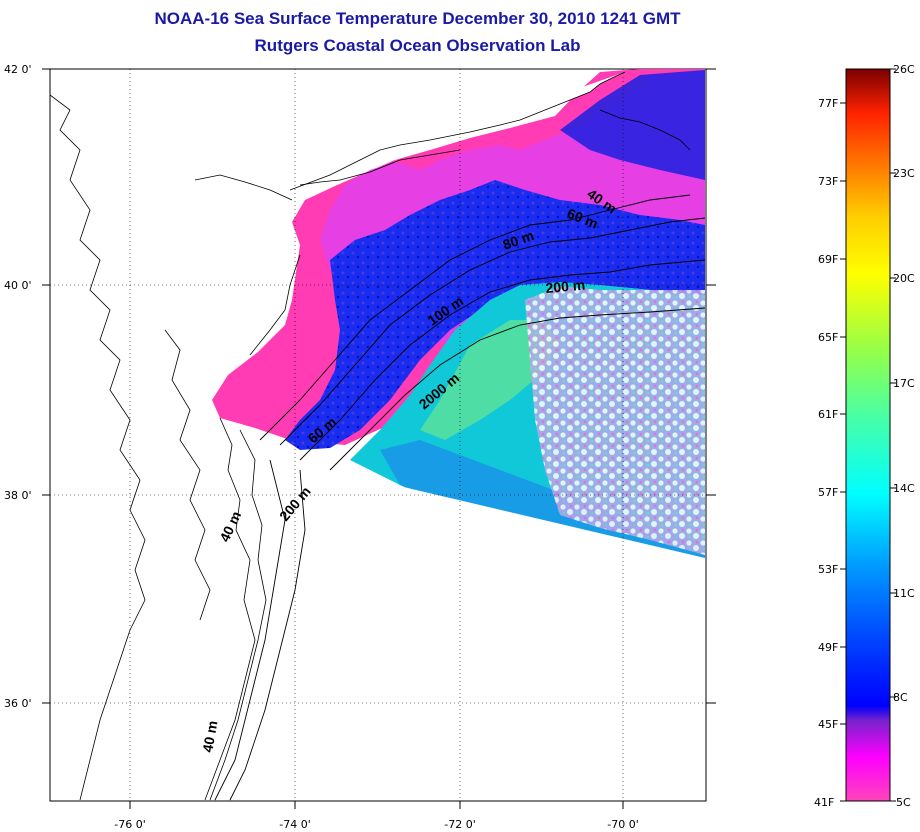 The width and height of the screenshot is (920, 832). Describe the element at coordinates (18, 703) in the screenshot. I see `lat-label: 36 0'` at that location.